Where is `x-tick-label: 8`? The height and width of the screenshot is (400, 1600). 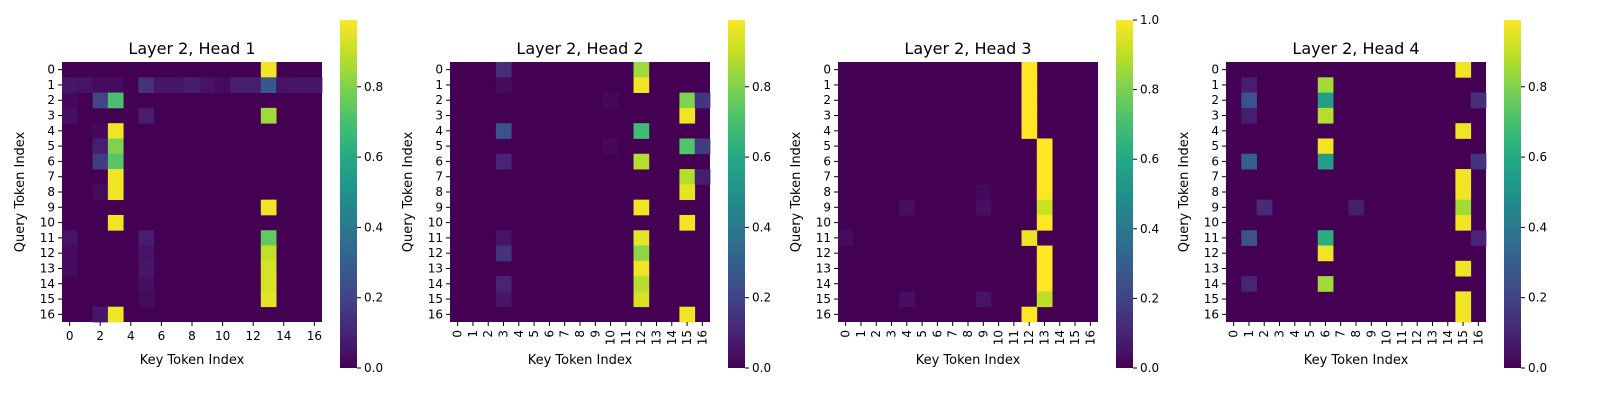
x-tick-label: 8 is located at coordinates (580, 334).